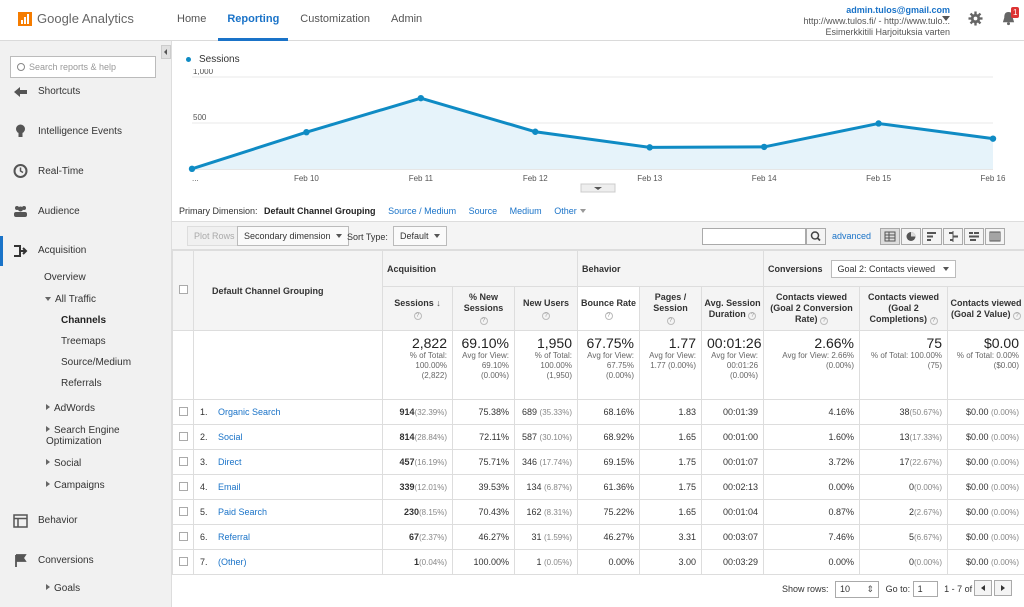  What do you see at coordinates (483, 437) in the screenshot?
I see `new-sessions-cell: 72.11%` at bounding box center [483, 437].